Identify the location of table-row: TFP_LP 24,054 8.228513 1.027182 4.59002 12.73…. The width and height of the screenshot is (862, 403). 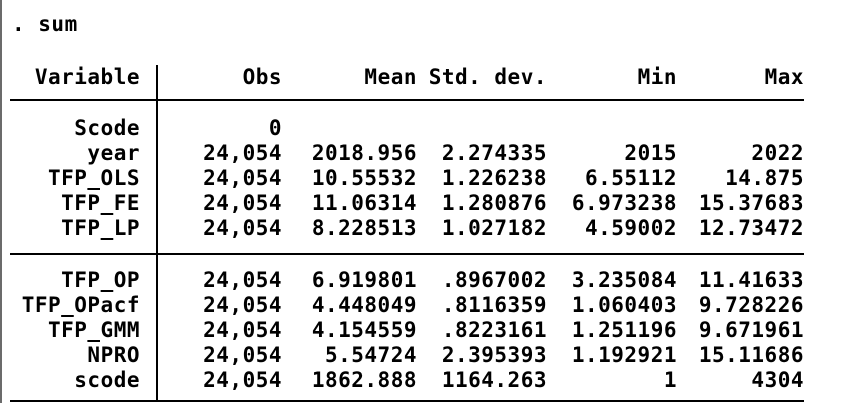
(407, 235).